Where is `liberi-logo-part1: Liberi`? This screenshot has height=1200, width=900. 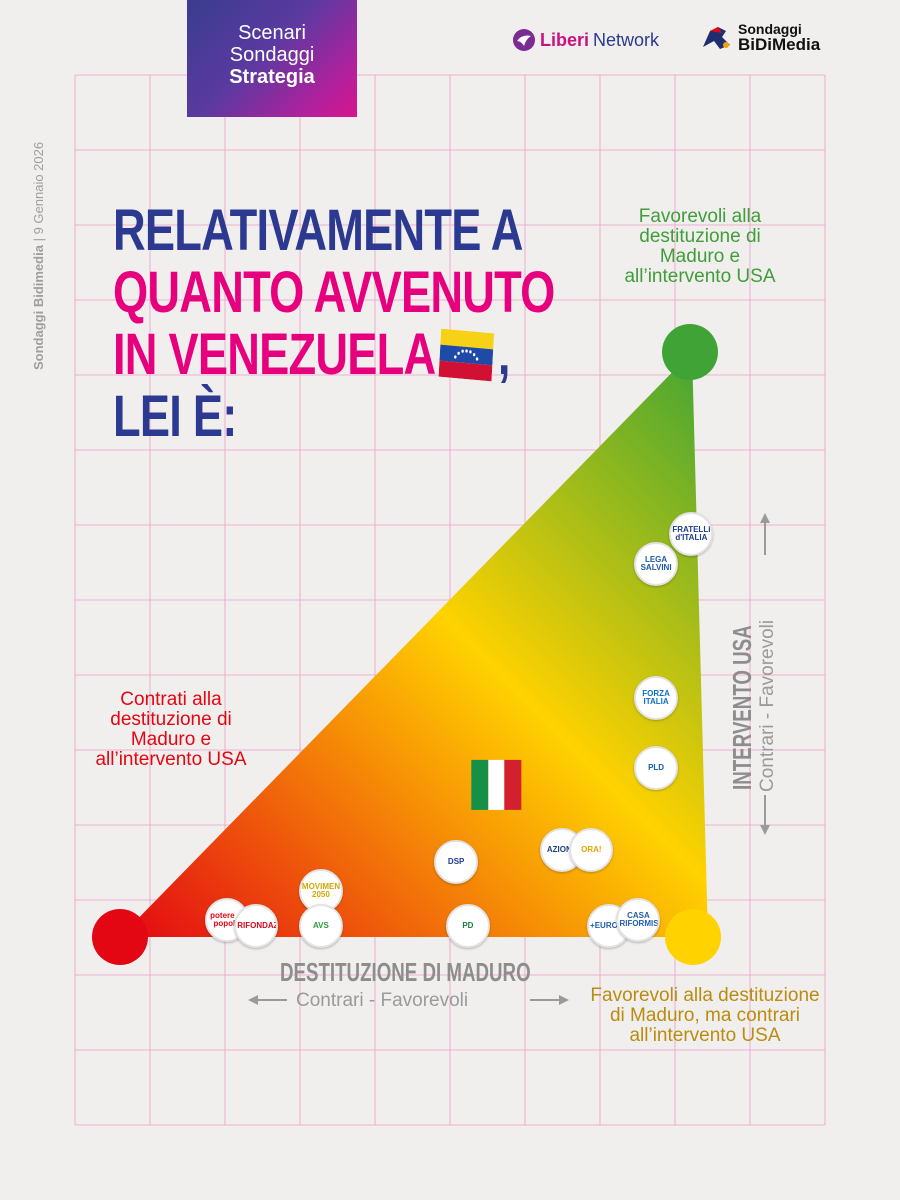 liberi-logo-part1: Liberi is located at coordinates (565, 39).